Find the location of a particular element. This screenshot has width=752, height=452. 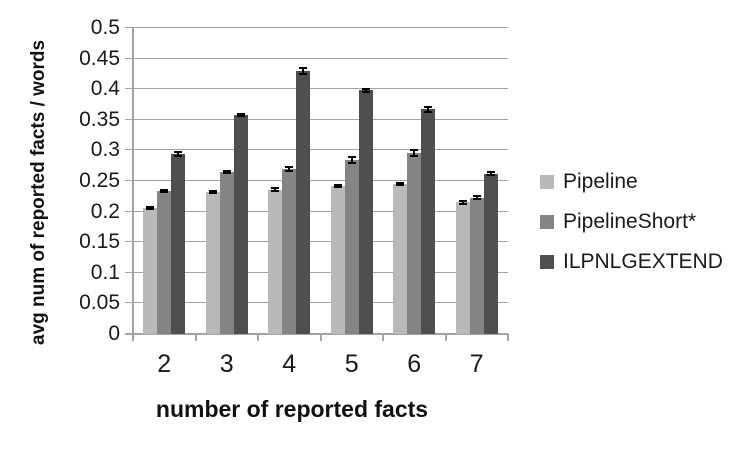

y-axis-title: avg num of reported facts / words is located at coordinates (38, 192).